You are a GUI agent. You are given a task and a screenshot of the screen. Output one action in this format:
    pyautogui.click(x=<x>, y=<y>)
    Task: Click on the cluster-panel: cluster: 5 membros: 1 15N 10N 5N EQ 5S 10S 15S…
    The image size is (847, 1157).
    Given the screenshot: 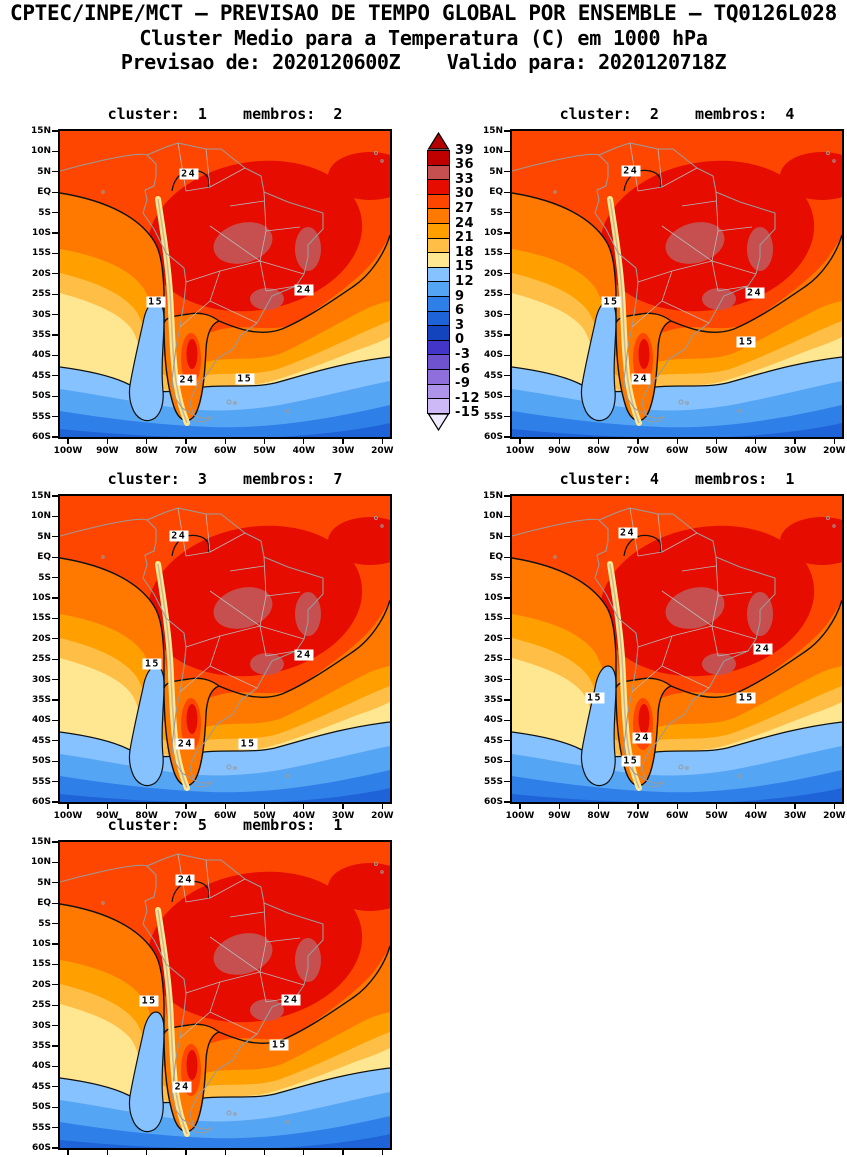 What is the action you would take?
    pyautogui.click(x=211, y=984)
    